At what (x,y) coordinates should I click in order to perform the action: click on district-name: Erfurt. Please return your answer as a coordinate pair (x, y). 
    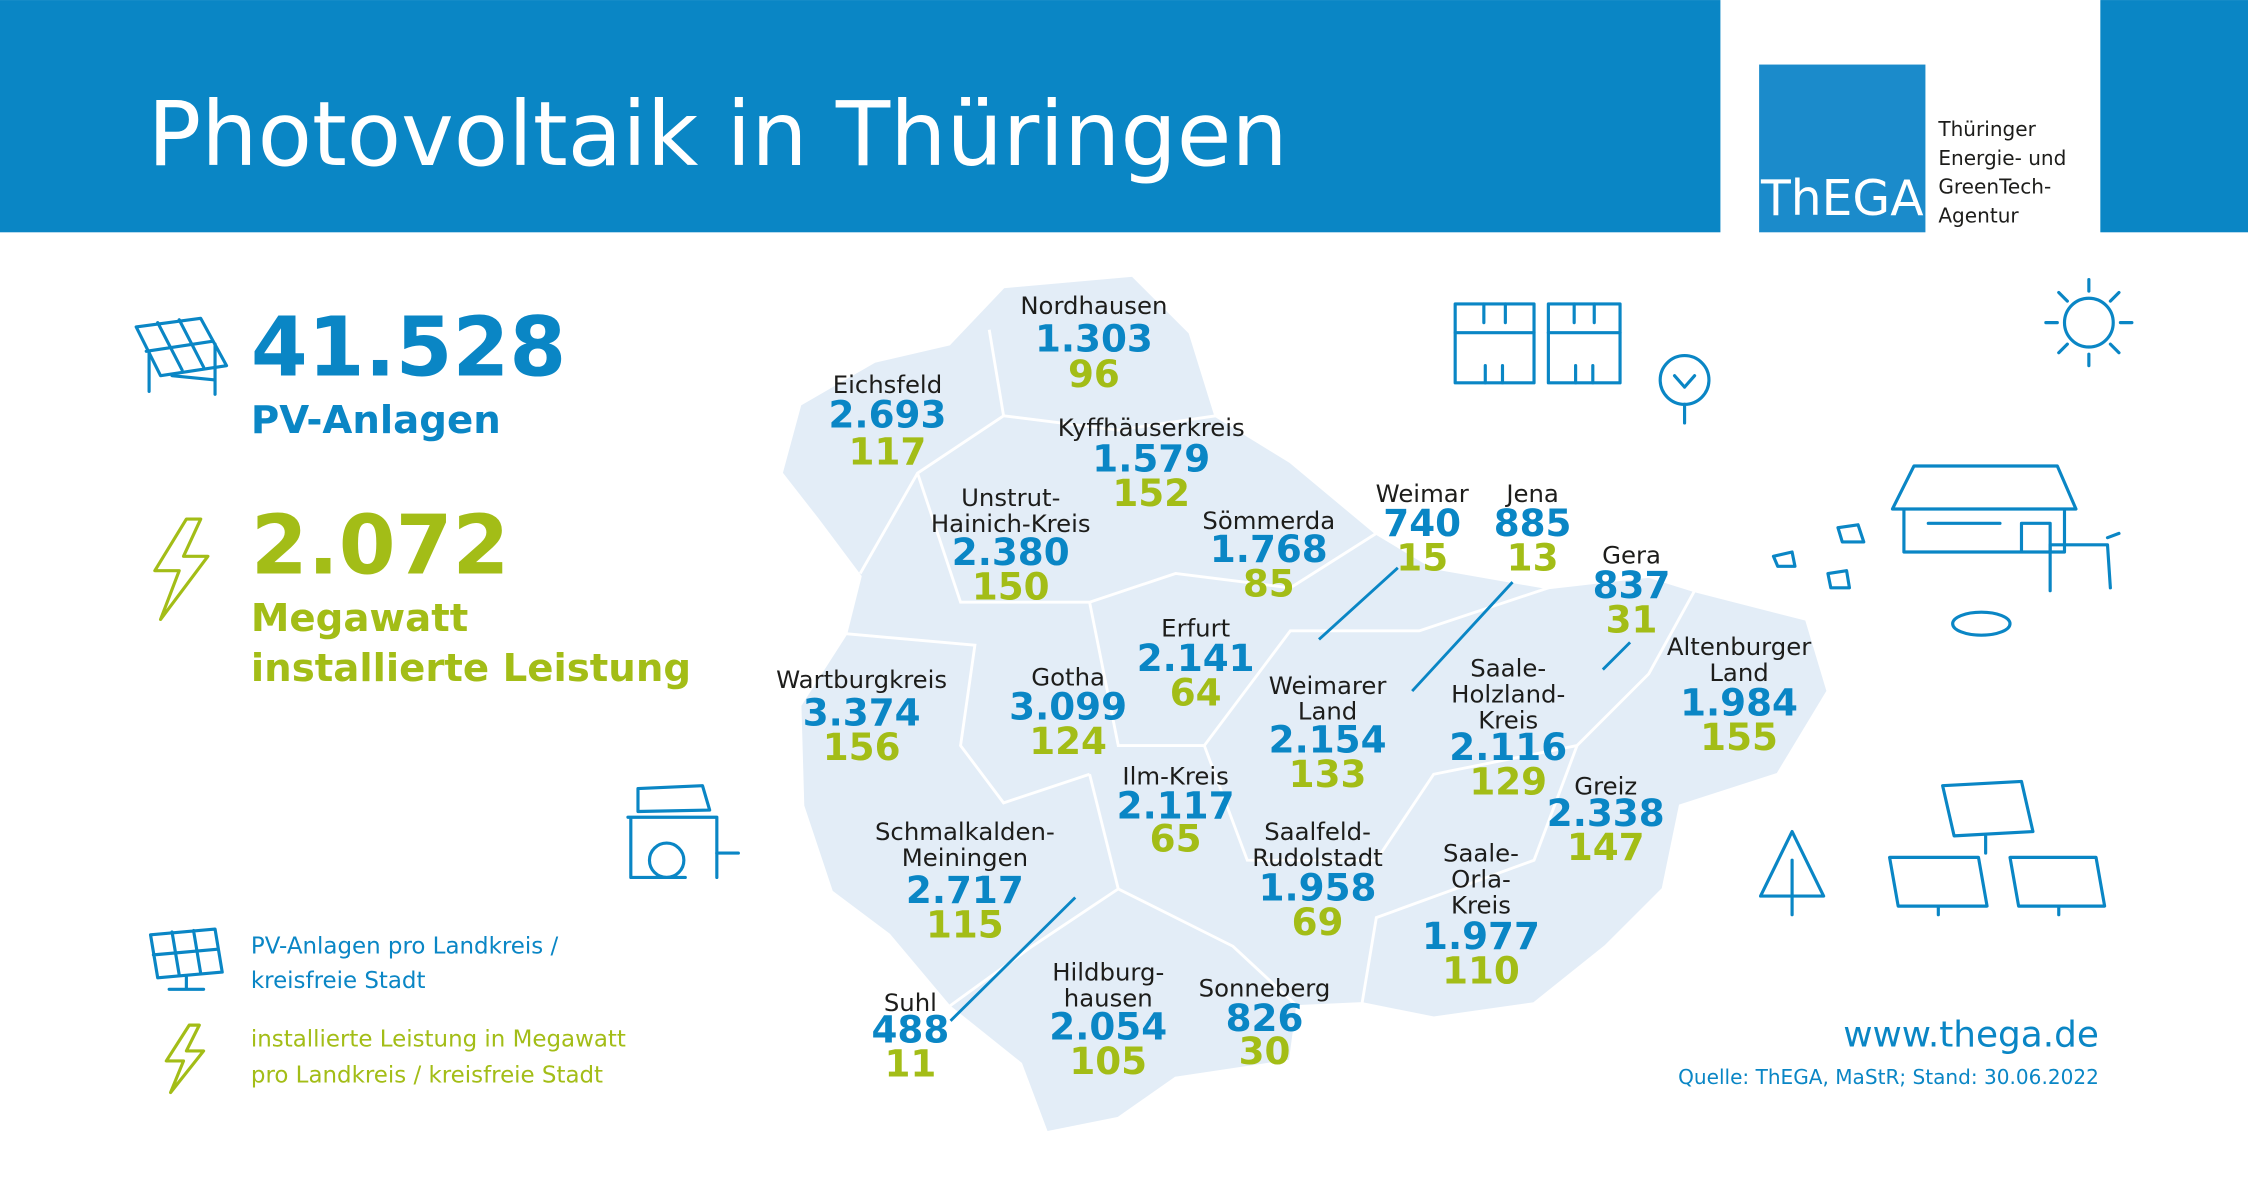
    Looking at the image, I should click on (1195, 628).